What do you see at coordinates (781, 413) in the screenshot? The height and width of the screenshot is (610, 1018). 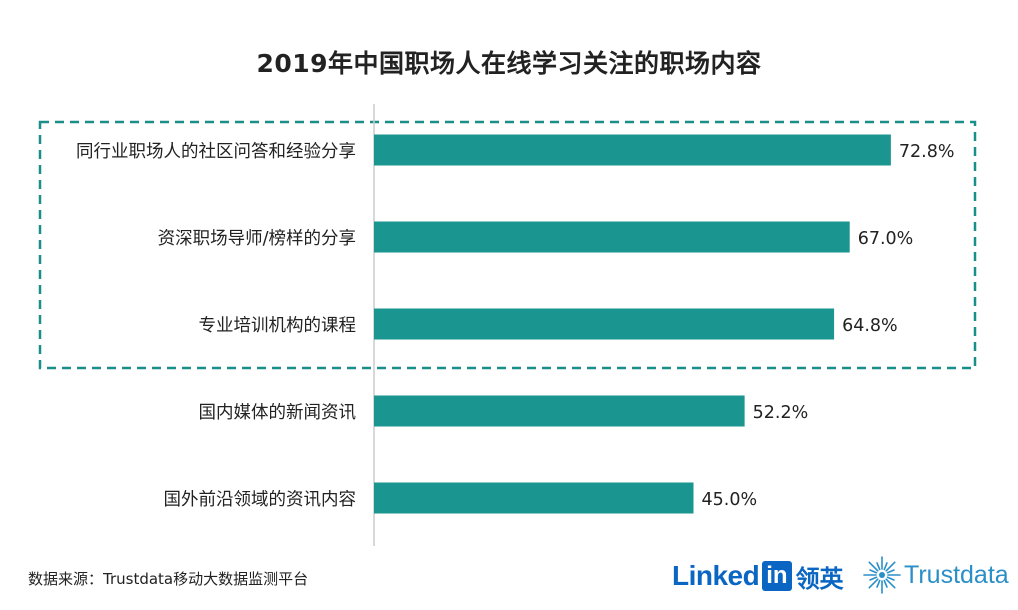 I see `data-label: 52.2%` at bounding box center [781, 413].